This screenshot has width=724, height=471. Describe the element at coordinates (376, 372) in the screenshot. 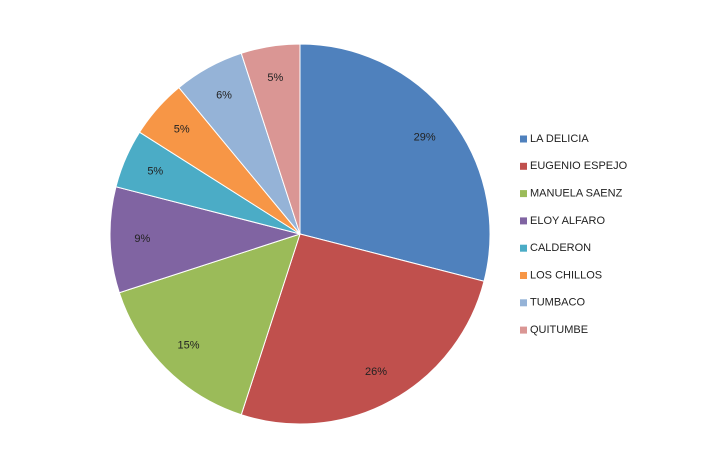

I see `slice-label: 26%` at that location.